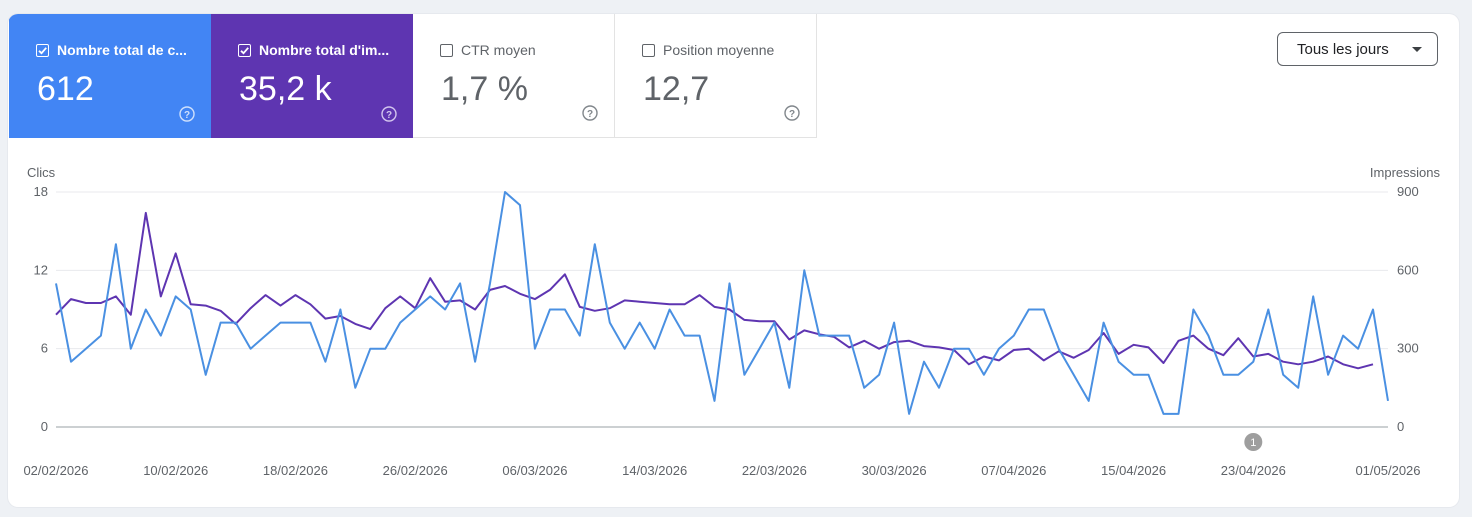  What do you see at coordinates (41, 191) in the screenshot?
I see `left-axis-tick-label: 18` at bounding box center [41, 191].